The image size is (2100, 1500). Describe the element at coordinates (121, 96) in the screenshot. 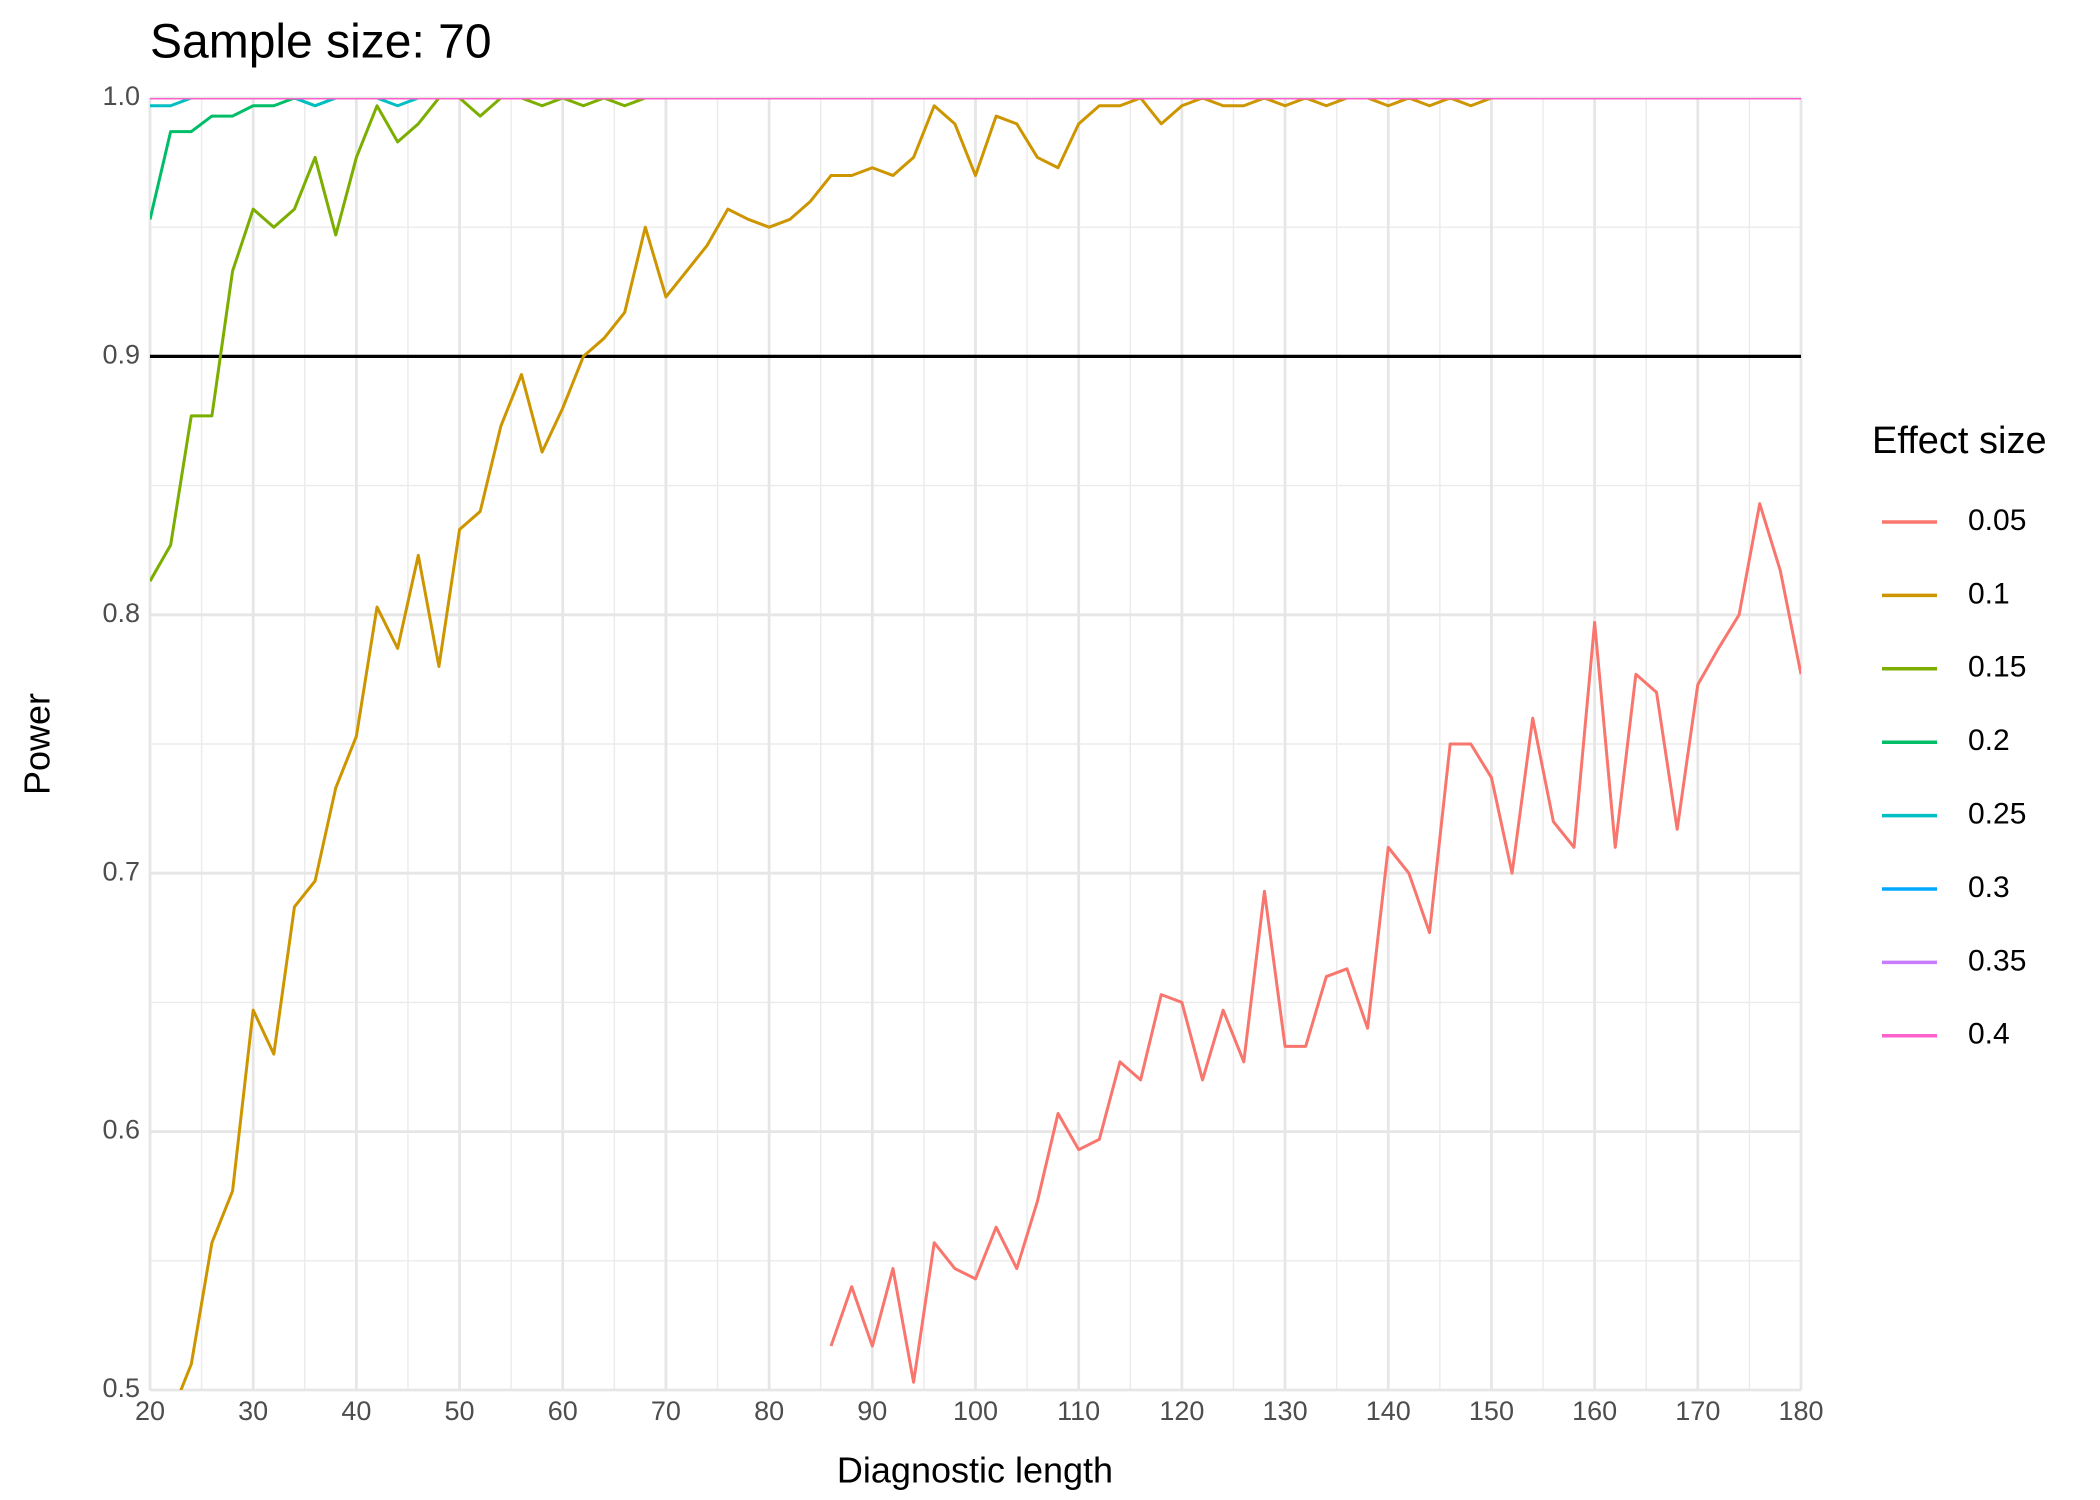

I see `y-tick-label: 1.0` at that location.